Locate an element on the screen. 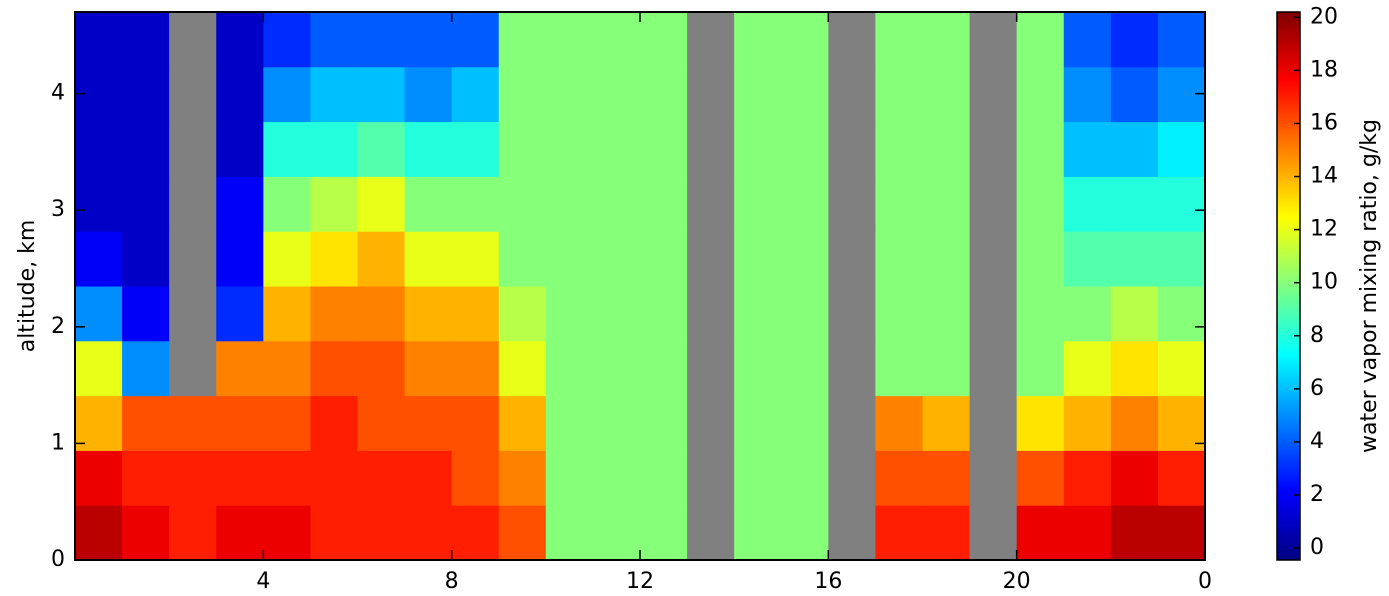 The image size is (1389, 596). colorbar-tick-label: 10 is located at coordinates (1324, 282).